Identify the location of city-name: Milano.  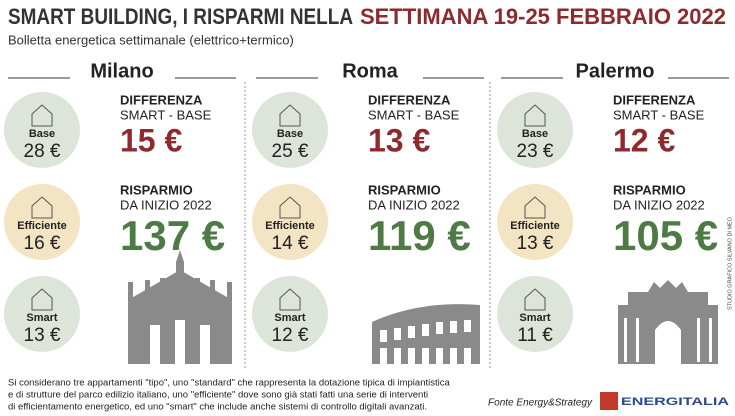
(121, 71).